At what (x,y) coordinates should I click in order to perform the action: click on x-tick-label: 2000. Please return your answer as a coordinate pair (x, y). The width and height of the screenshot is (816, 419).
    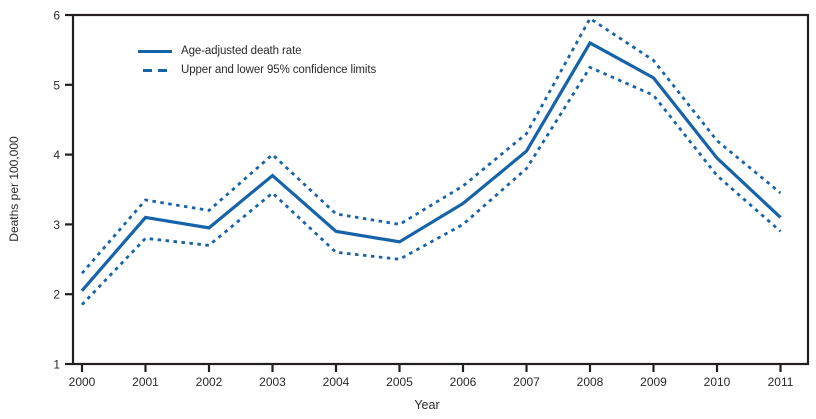
    Looking at the image, I should click on (82, 382).